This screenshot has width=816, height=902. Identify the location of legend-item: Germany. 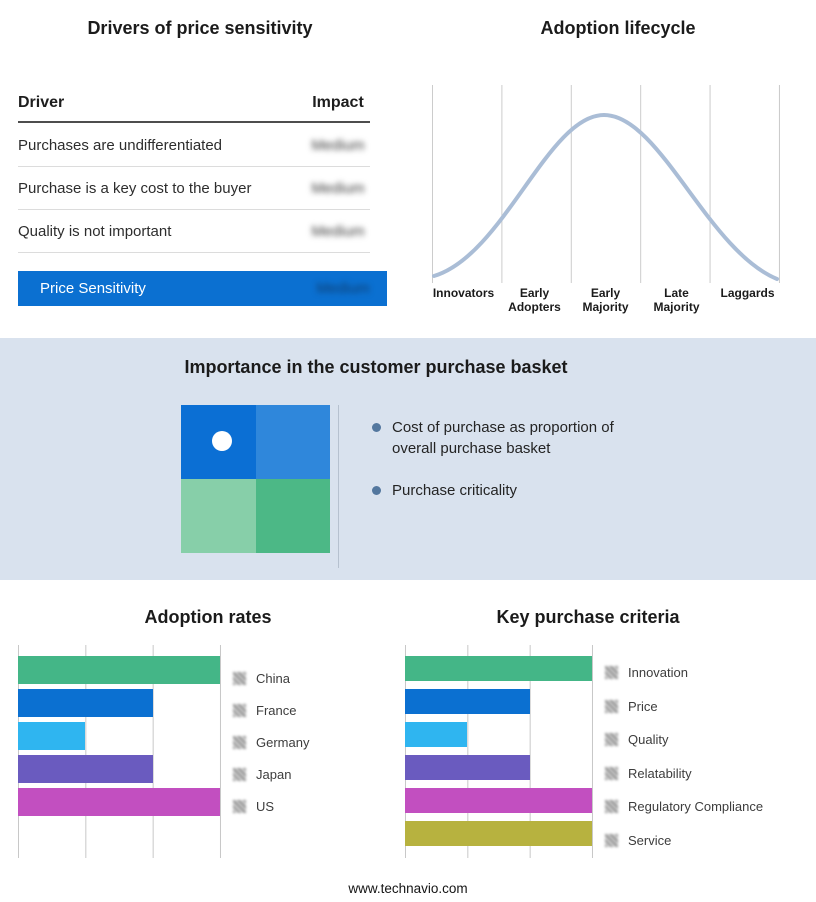
(271, 742).